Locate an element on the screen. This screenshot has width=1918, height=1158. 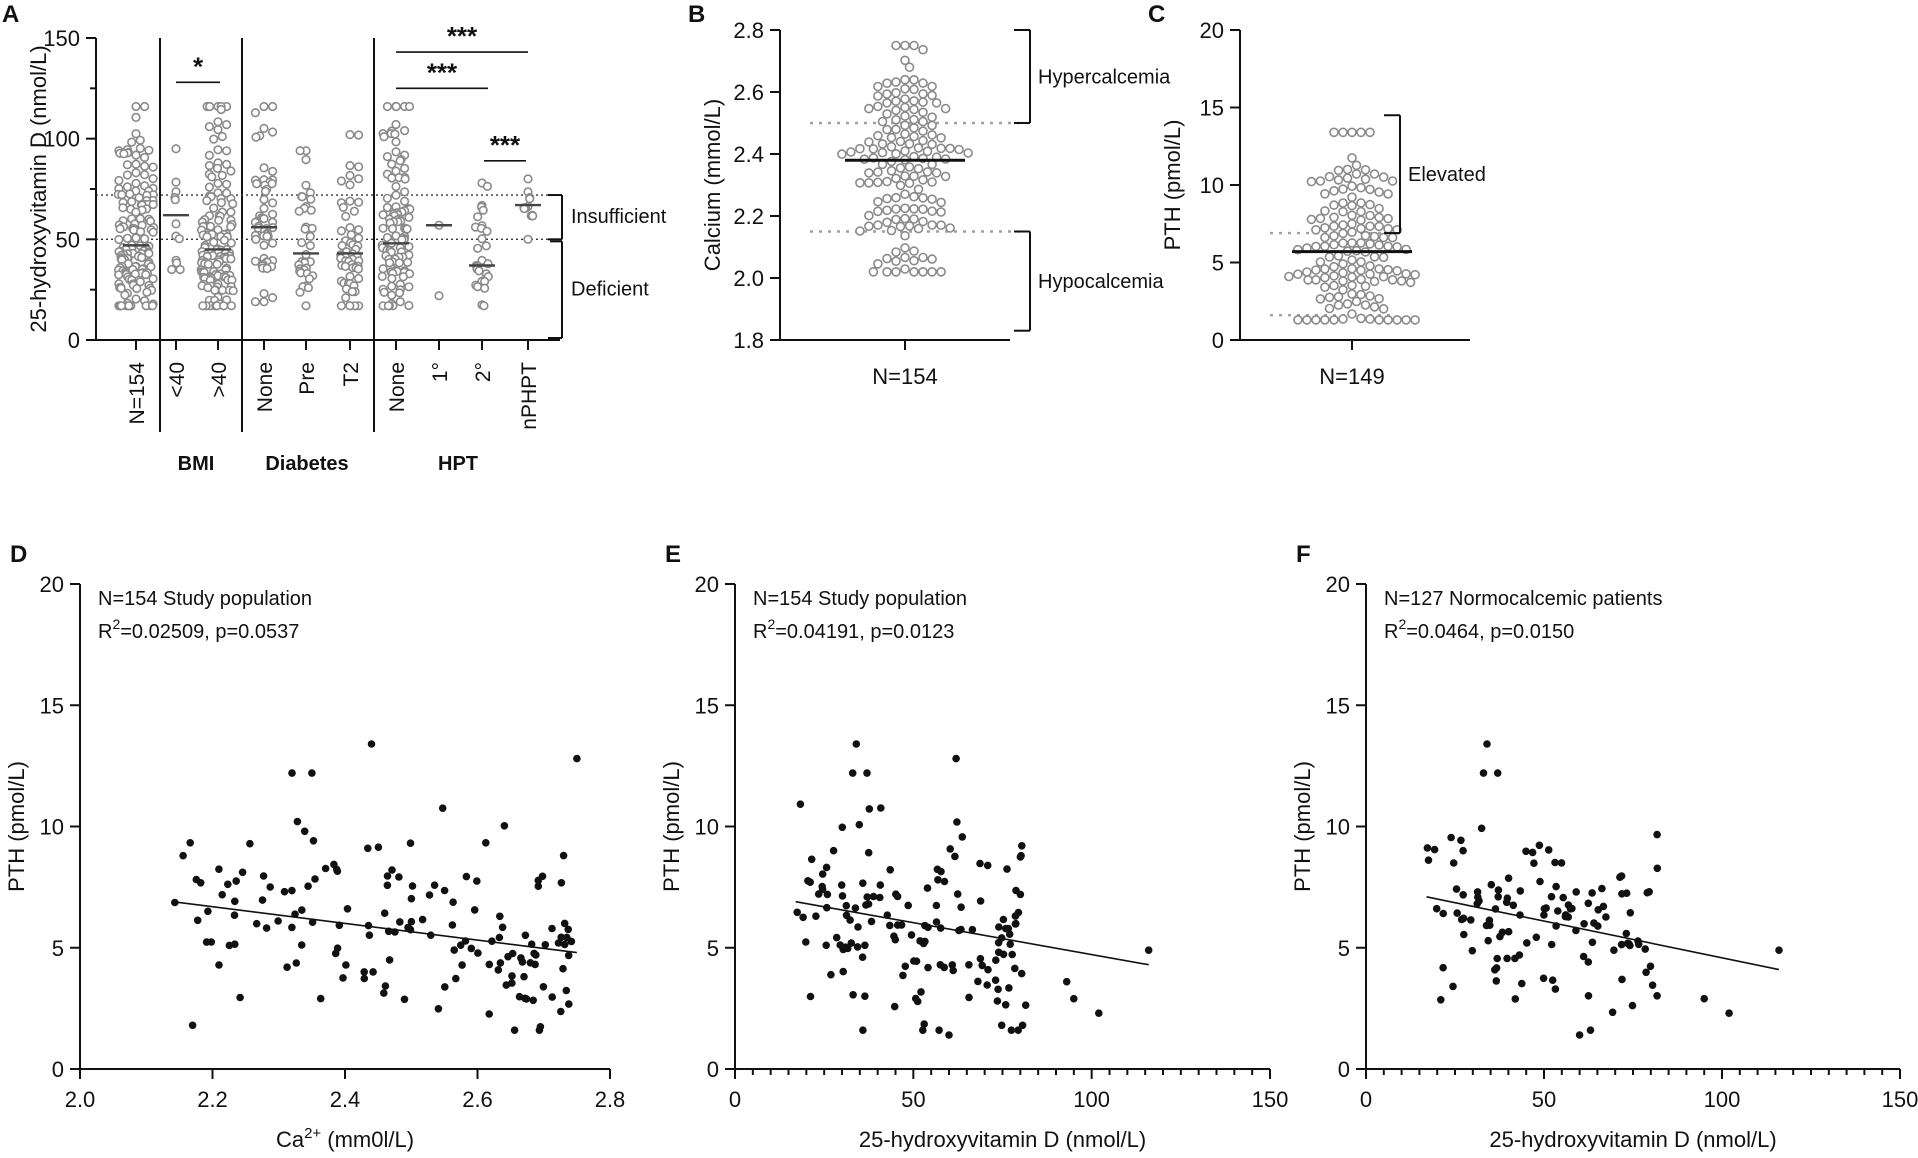
fit-stat-rest: =0.02509, p=0.0537 is located at coordinates (209, 632).